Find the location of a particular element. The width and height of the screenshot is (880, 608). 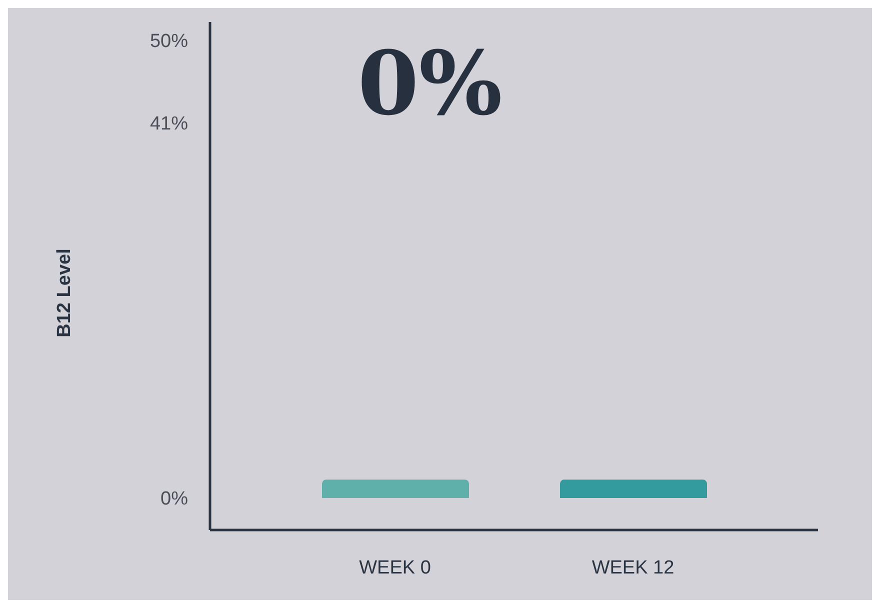

y-tick-label: 50% is located at coordinates (169, 41).